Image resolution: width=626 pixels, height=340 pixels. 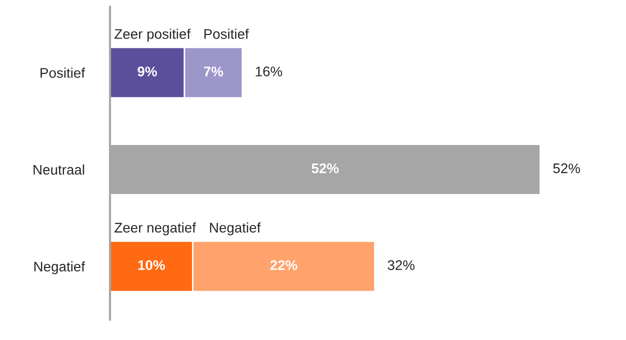 I want to click on total-label: 32%, so click(x=401, y=265).